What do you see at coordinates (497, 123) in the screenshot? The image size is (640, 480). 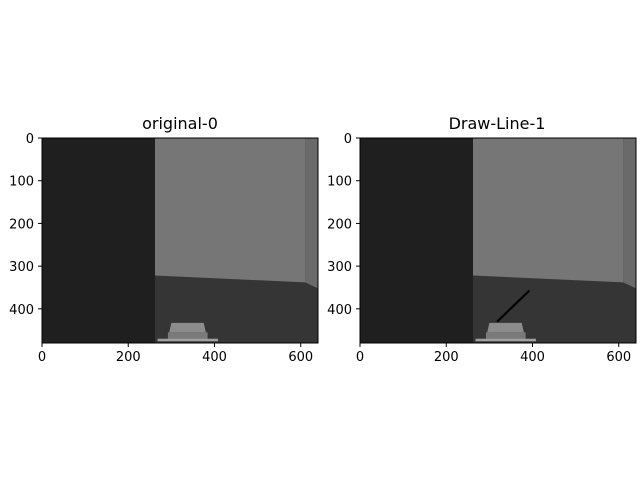 I see `panel-title: Draw-Line-1` at bounding box center [497, 123].